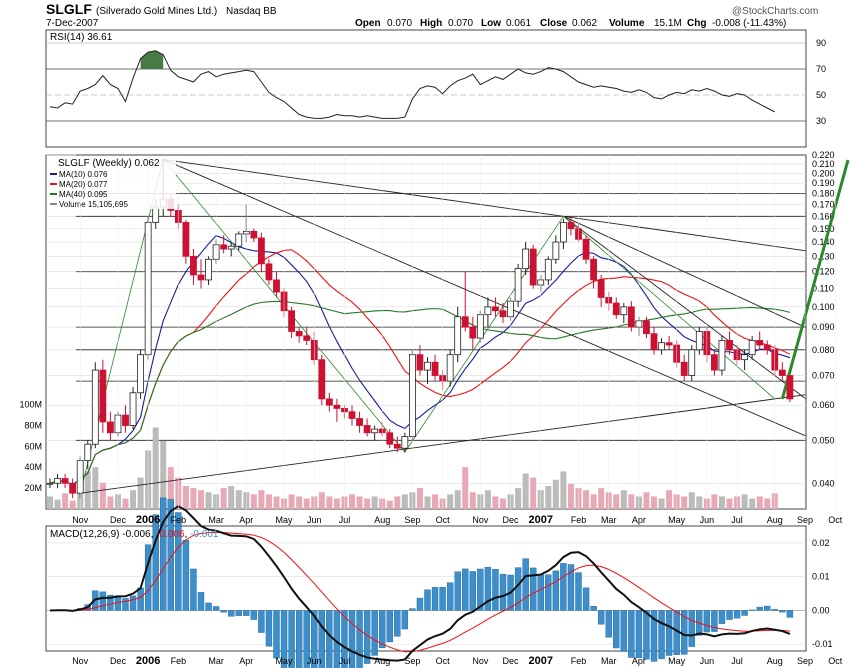 Image resolution: width=850 pixels, height=668 pixels. I want to click on company-name: (Silverado Gold Mines Ltd.), so click(156, 11).